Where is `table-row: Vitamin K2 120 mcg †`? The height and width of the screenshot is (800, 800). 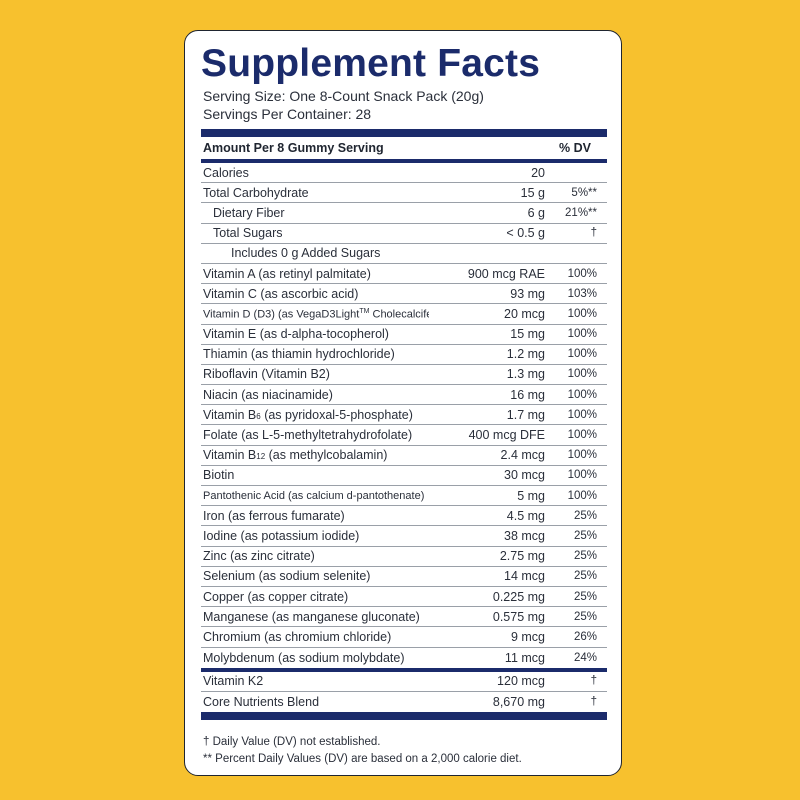
table-row: Vitamin K2 120 mcg † is located at coordinates (404, 682).